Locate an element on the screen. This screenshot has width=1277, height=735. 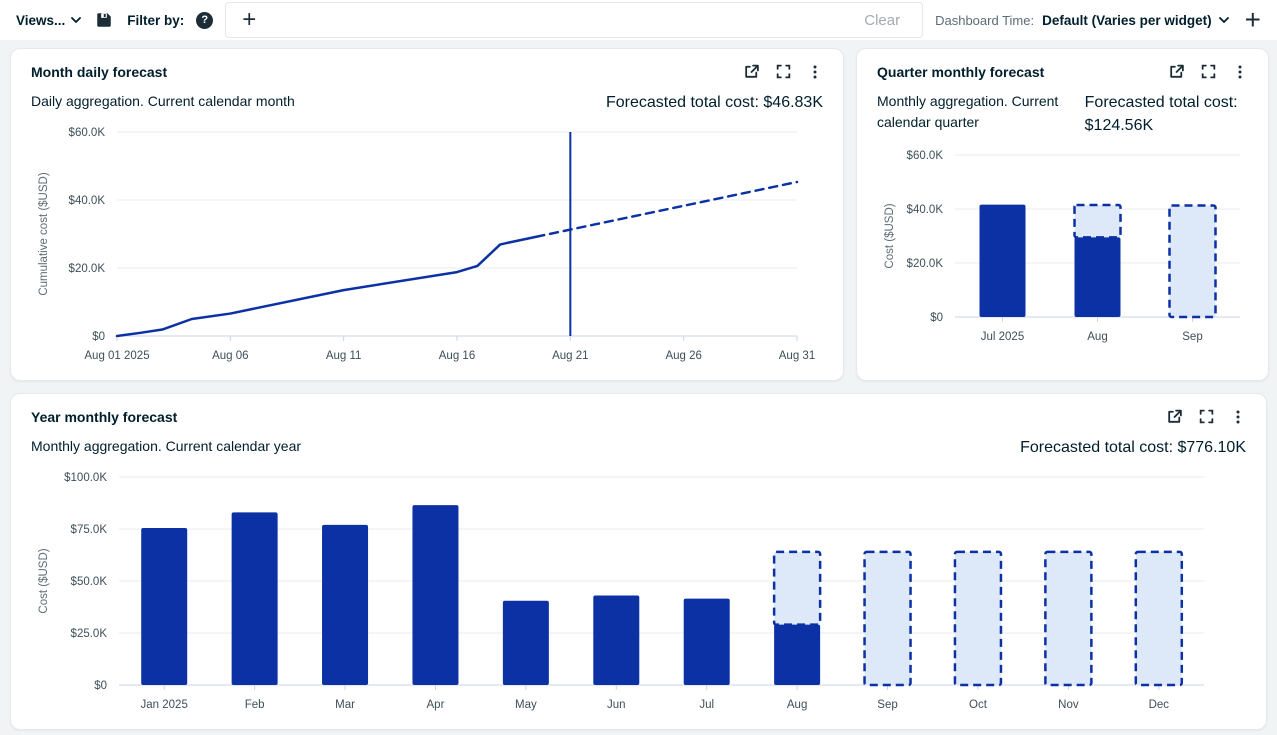
svg-text: Aug 01 2025 is located at coordinates (116, 356).